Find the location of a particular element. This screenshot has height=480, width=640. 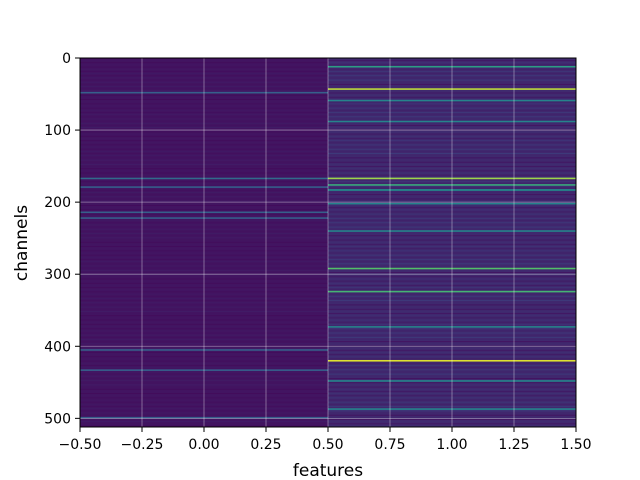

y-tick-label: 500 is located at coordinates (57, 419).